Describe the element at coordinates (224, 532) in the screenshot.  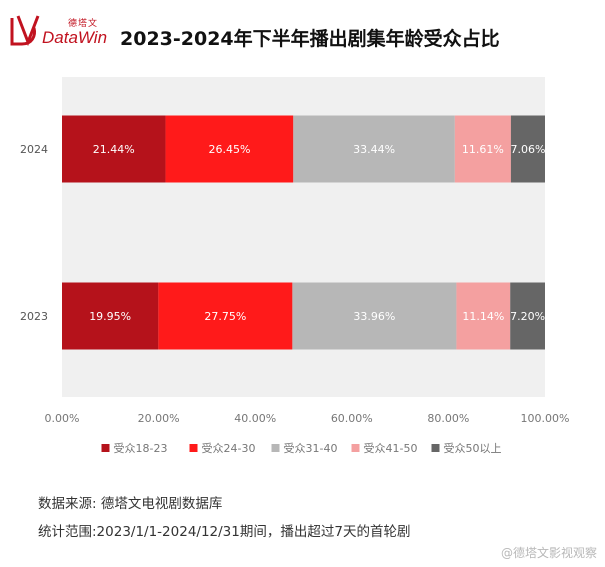
I see `statistics-range-note: 统计范围:2023/1/1-2024/12/31期间，播出超过7天的首轮剧` at that location.